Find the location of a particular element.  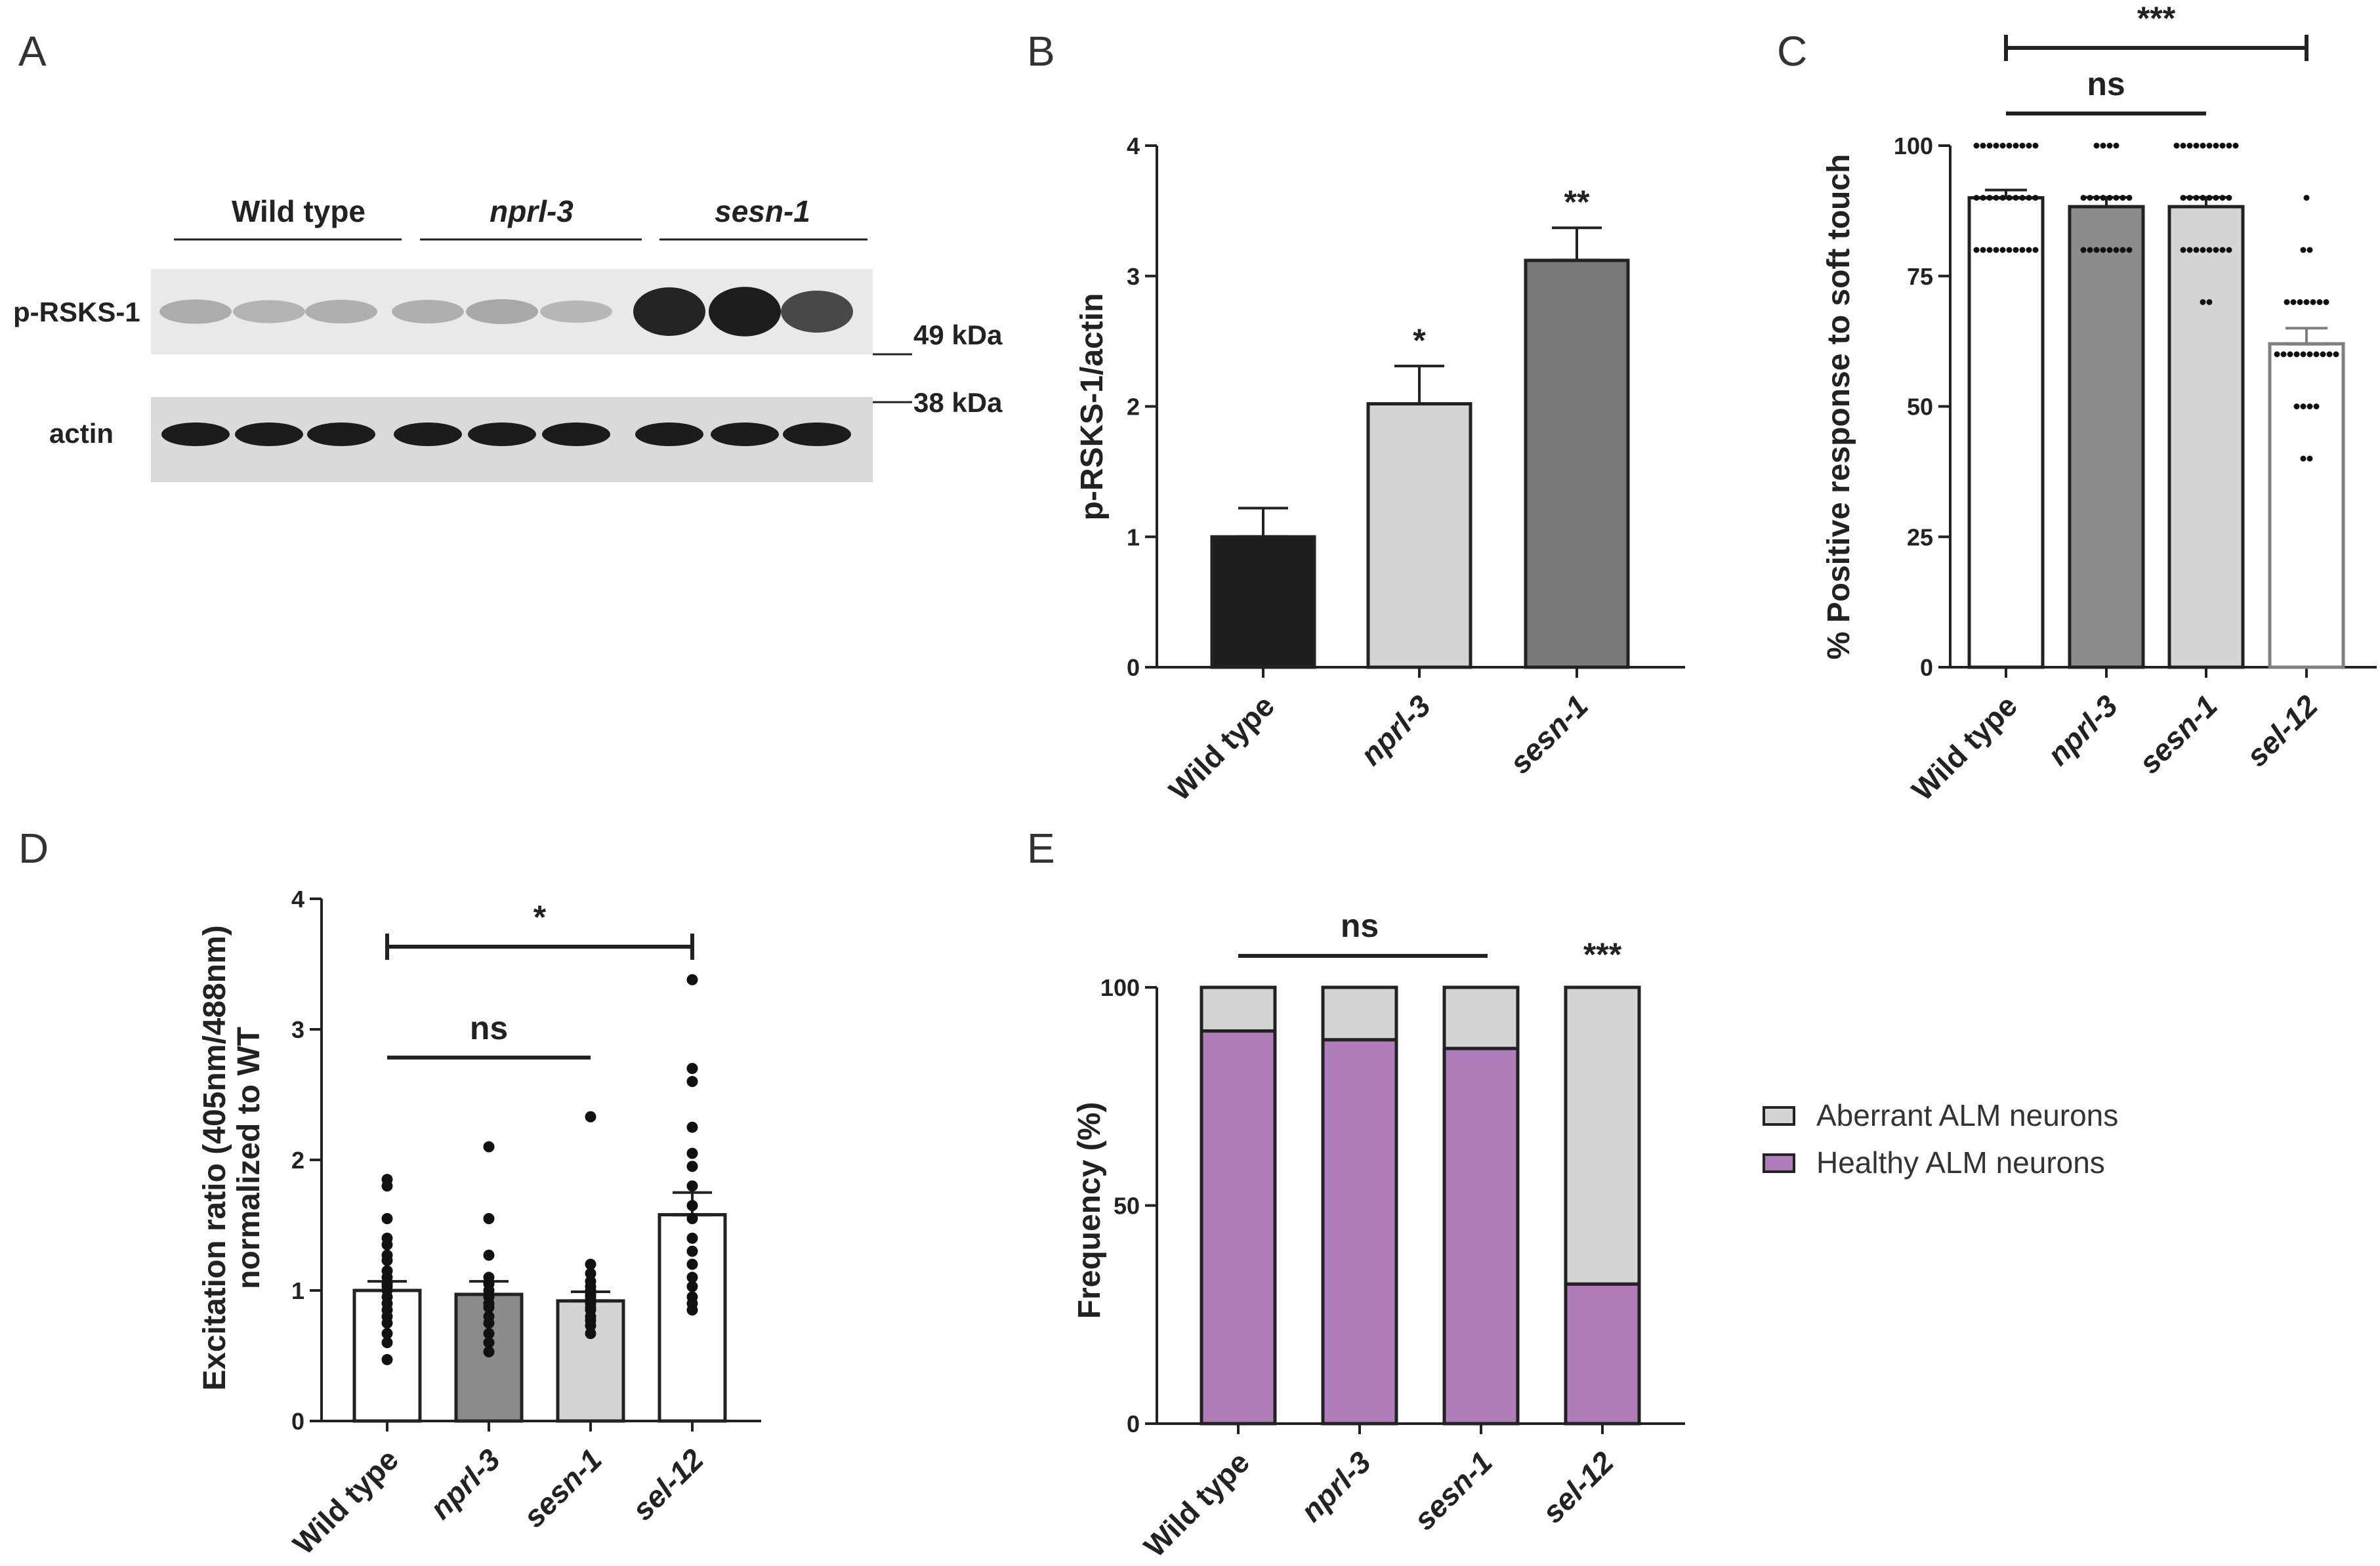

x-tick-label: Wild type is located at coordinates (1221, 747).